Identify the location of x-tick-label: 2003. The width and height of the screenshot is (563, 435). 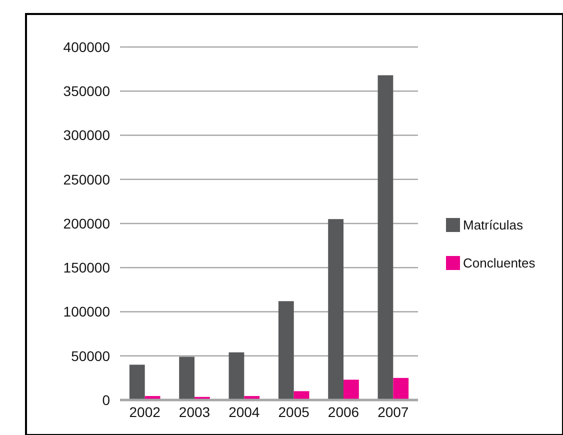
(194, 412).